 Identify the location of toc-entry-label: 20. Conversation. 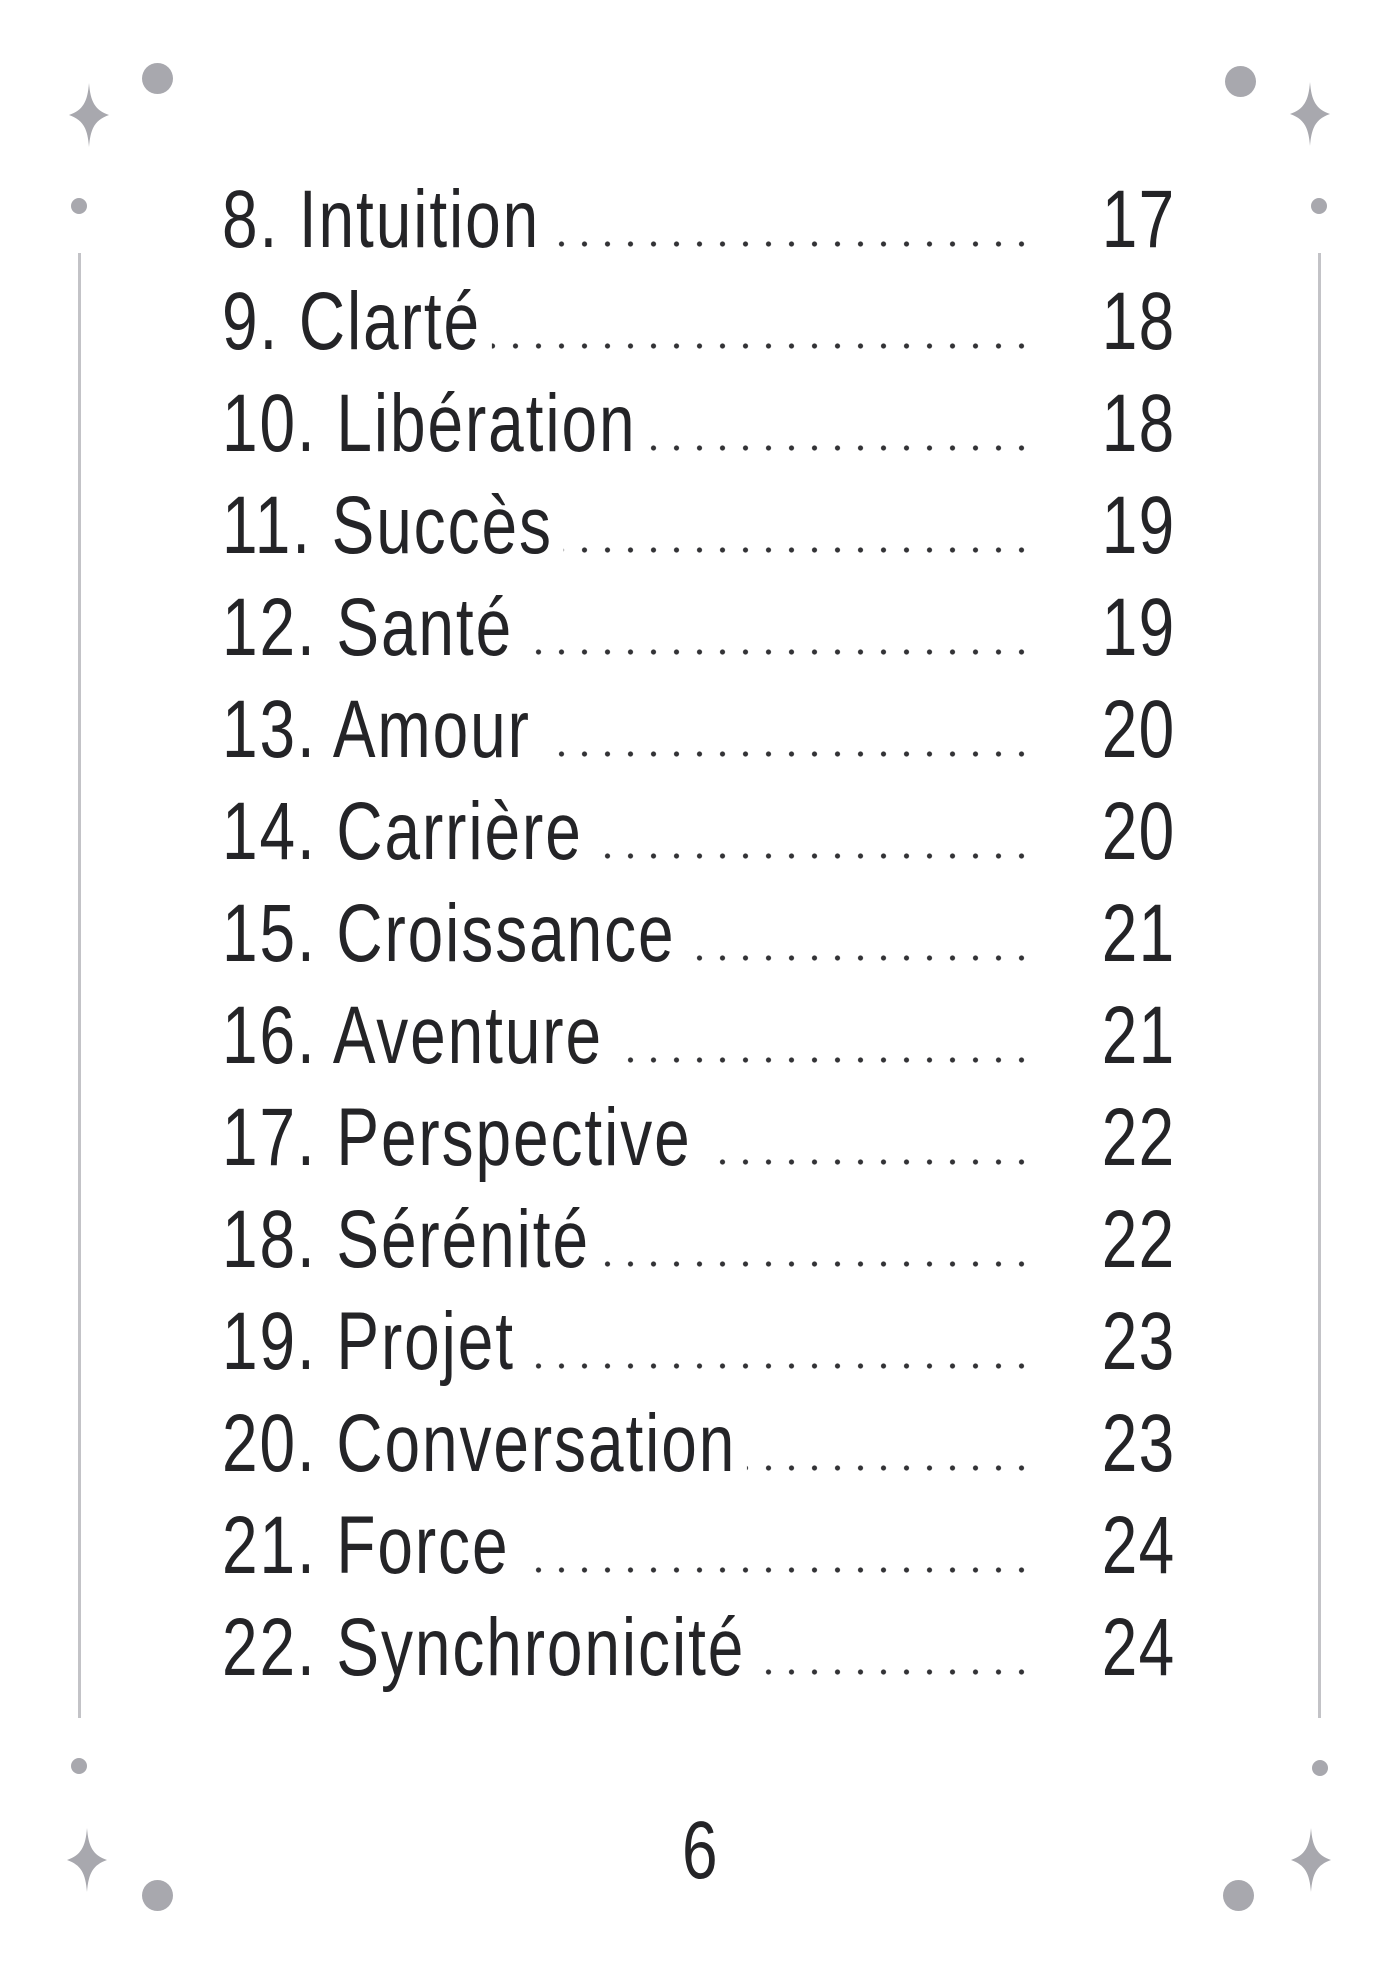
(485, 1444).